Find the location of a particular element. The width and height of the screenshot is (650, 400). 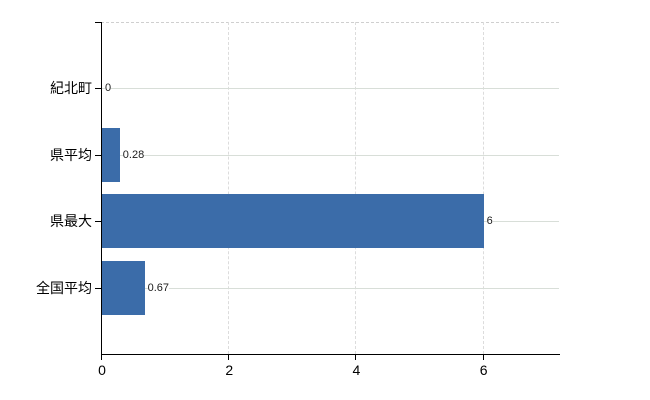

x-tick-label: 4 is located at coordinates (356, 370).